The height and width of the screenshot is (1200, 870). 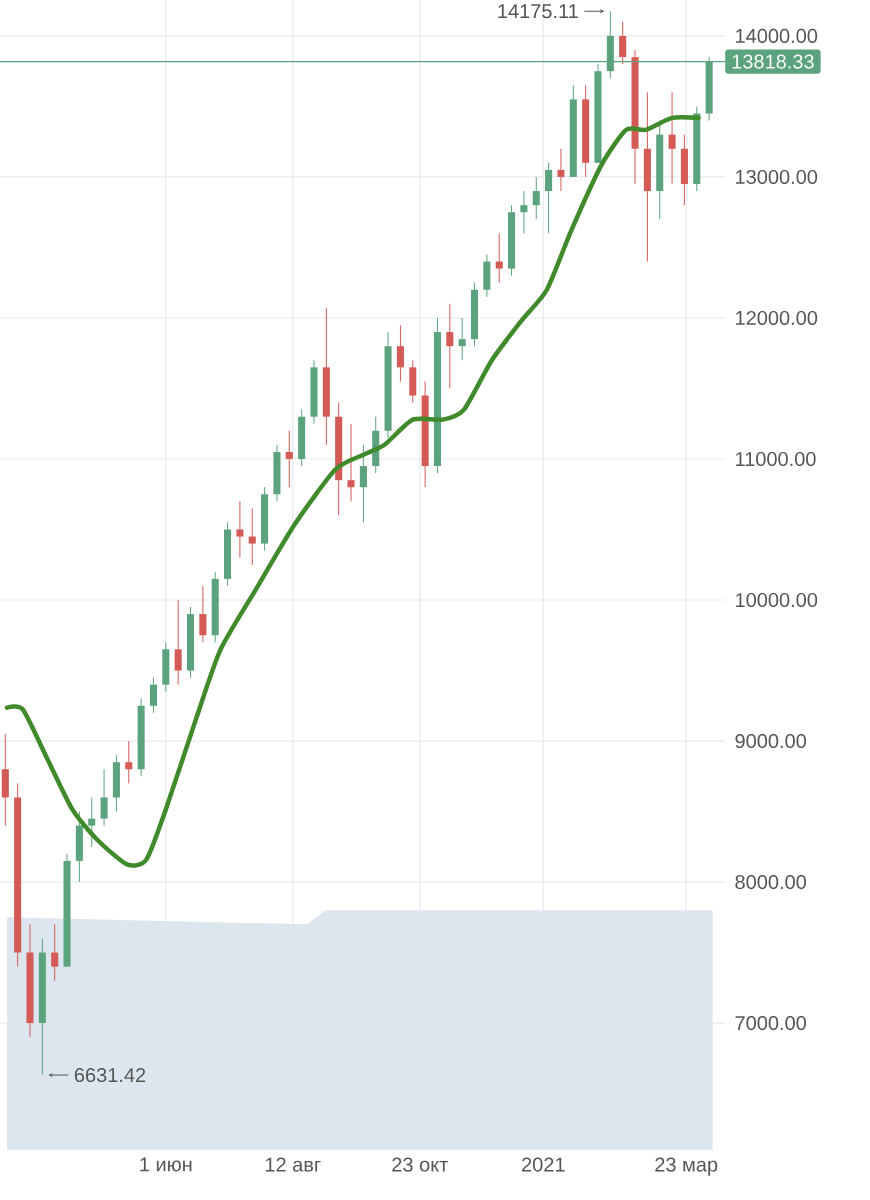 I want to click on y-tick-label: 12000.00, so click(x=777, y=318).